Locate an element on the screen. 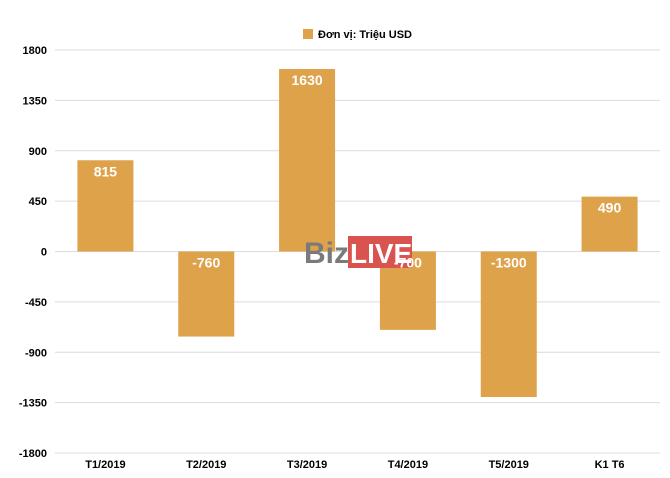 This screenshot has height=478, width=670. y-tick-label: 0 is located at coordinates (44, 253).